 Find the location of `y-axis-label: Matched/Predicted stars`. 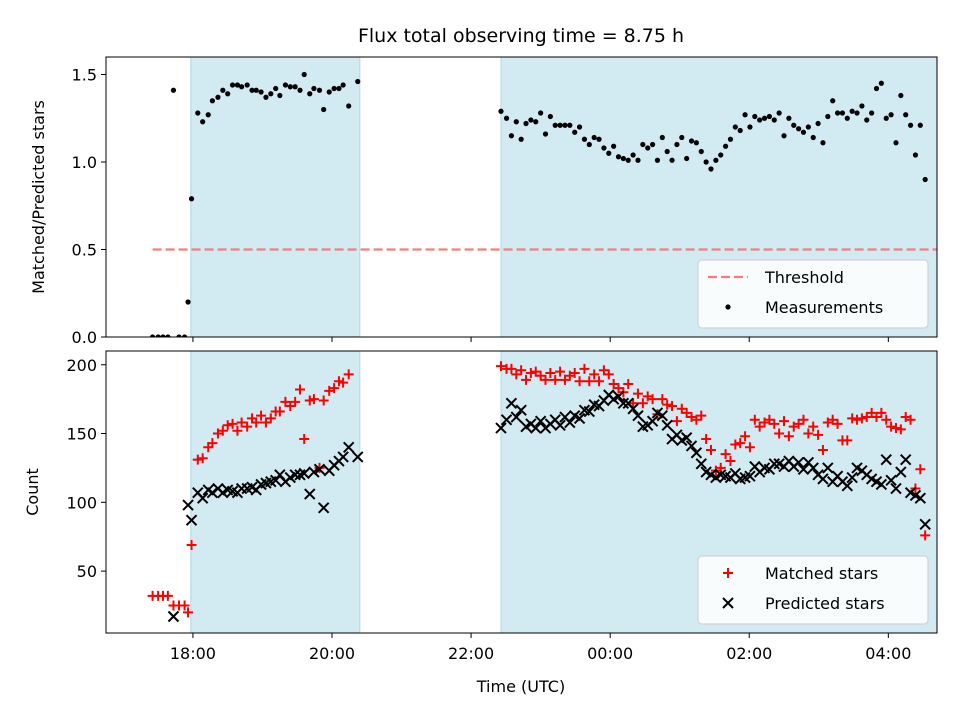

y-axis-label: Matched/Predicted stars is located at coordinates (38, 197).